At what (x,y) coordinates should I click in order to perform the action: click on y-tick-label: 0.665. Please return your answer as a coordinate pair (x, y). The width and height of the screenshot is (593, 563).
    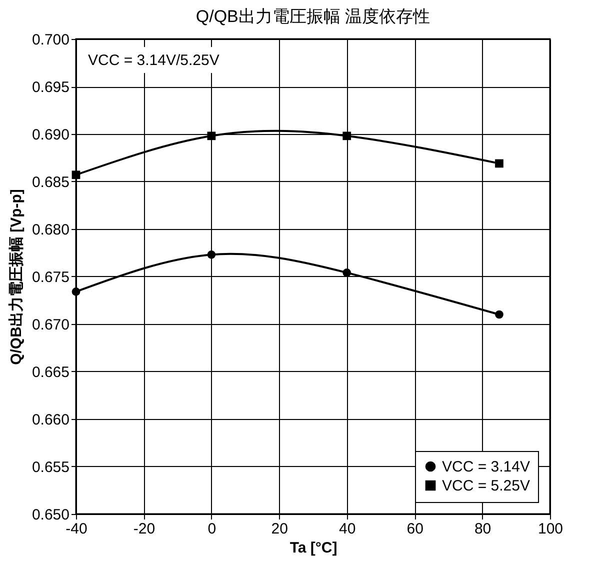
    Looking at the image, I should click on (51, 372).